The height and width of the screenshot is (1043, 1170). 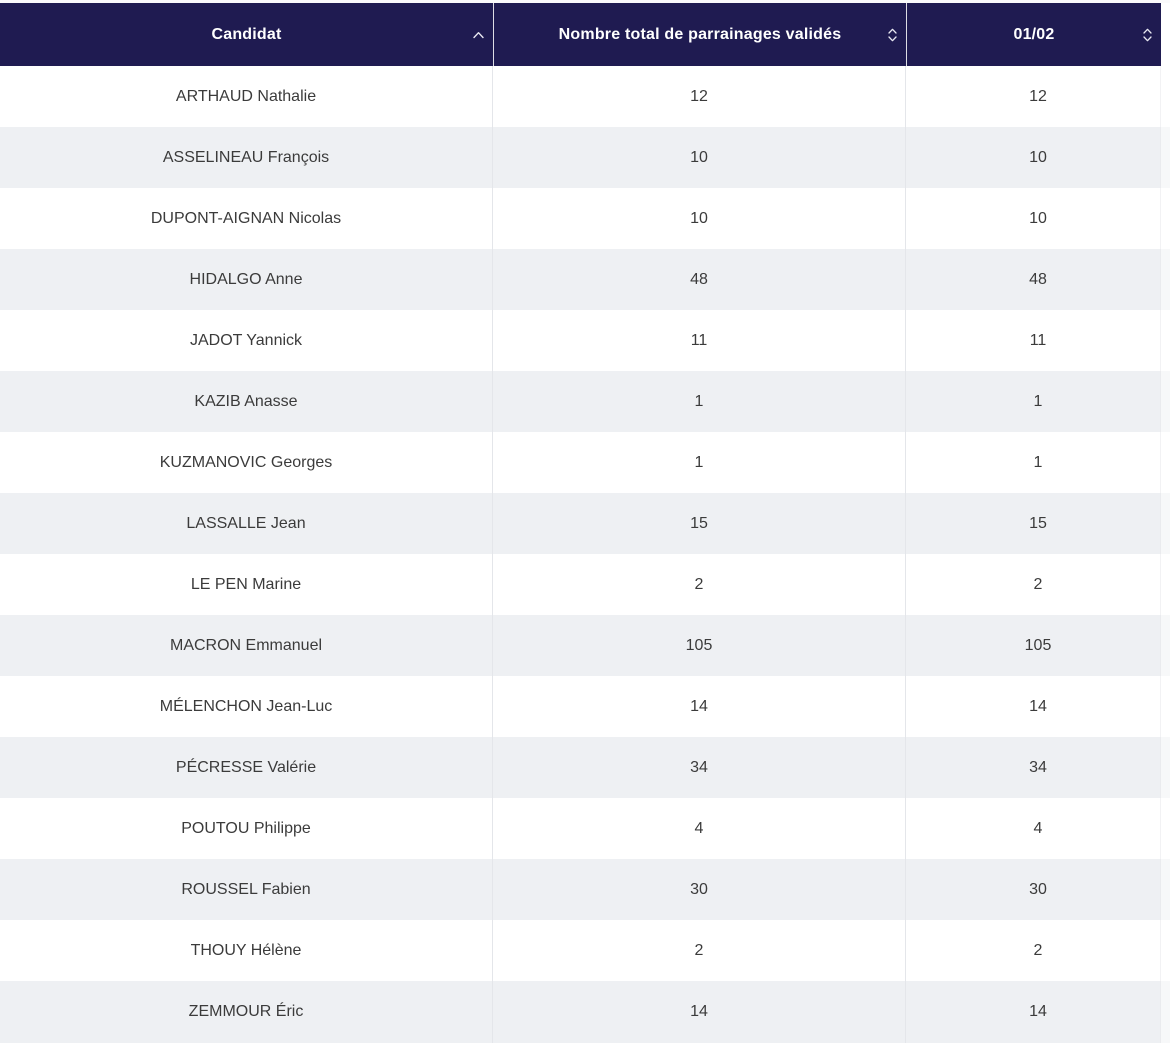 I want to click on date-01-02-cell: 15, so click(x=1038, y=523).